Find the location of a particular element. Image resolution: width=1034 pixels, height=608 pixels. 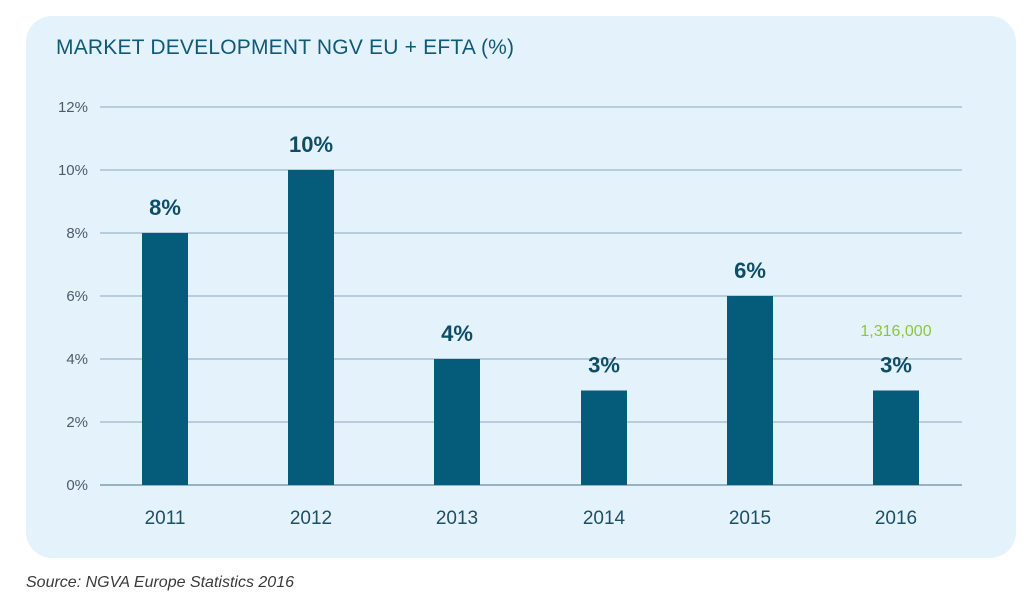

x-tick-label: 2011 is located at coordinates (165, 518).